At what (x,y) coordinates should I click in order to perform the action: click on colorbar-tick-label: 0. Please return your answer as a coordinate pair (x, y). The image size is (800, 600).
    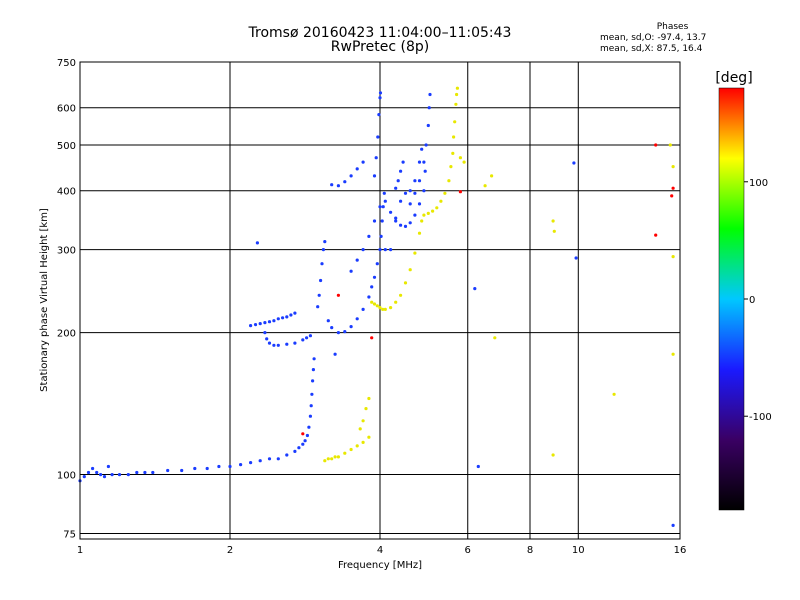
    Looking at the image, I should click on (752, 300).